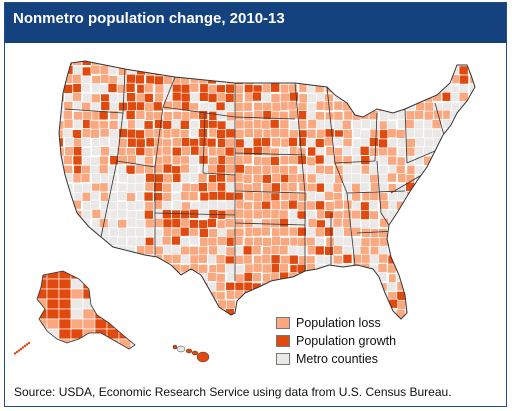 The width and height of the screenshot is (512, 411). Describe the element at coordinates (27, 344) in the screenshot. I see `aleutian-island` at that location.